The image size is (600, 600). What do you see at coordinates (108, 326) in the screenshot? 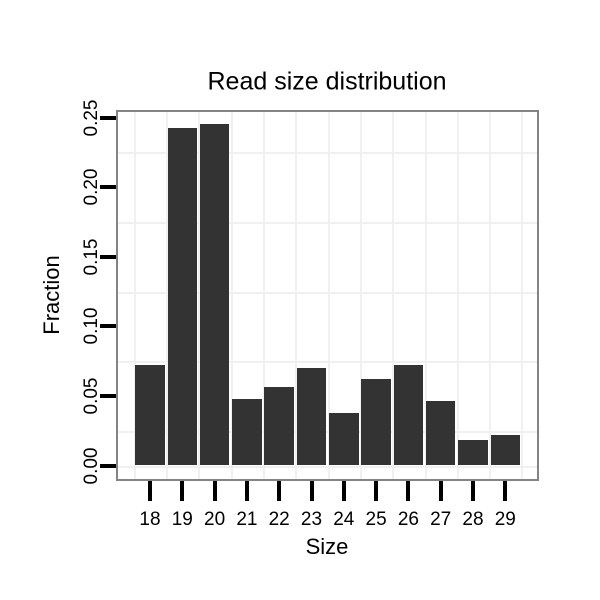
I see `y-tick-0.10` at bounding box center [108, 326].